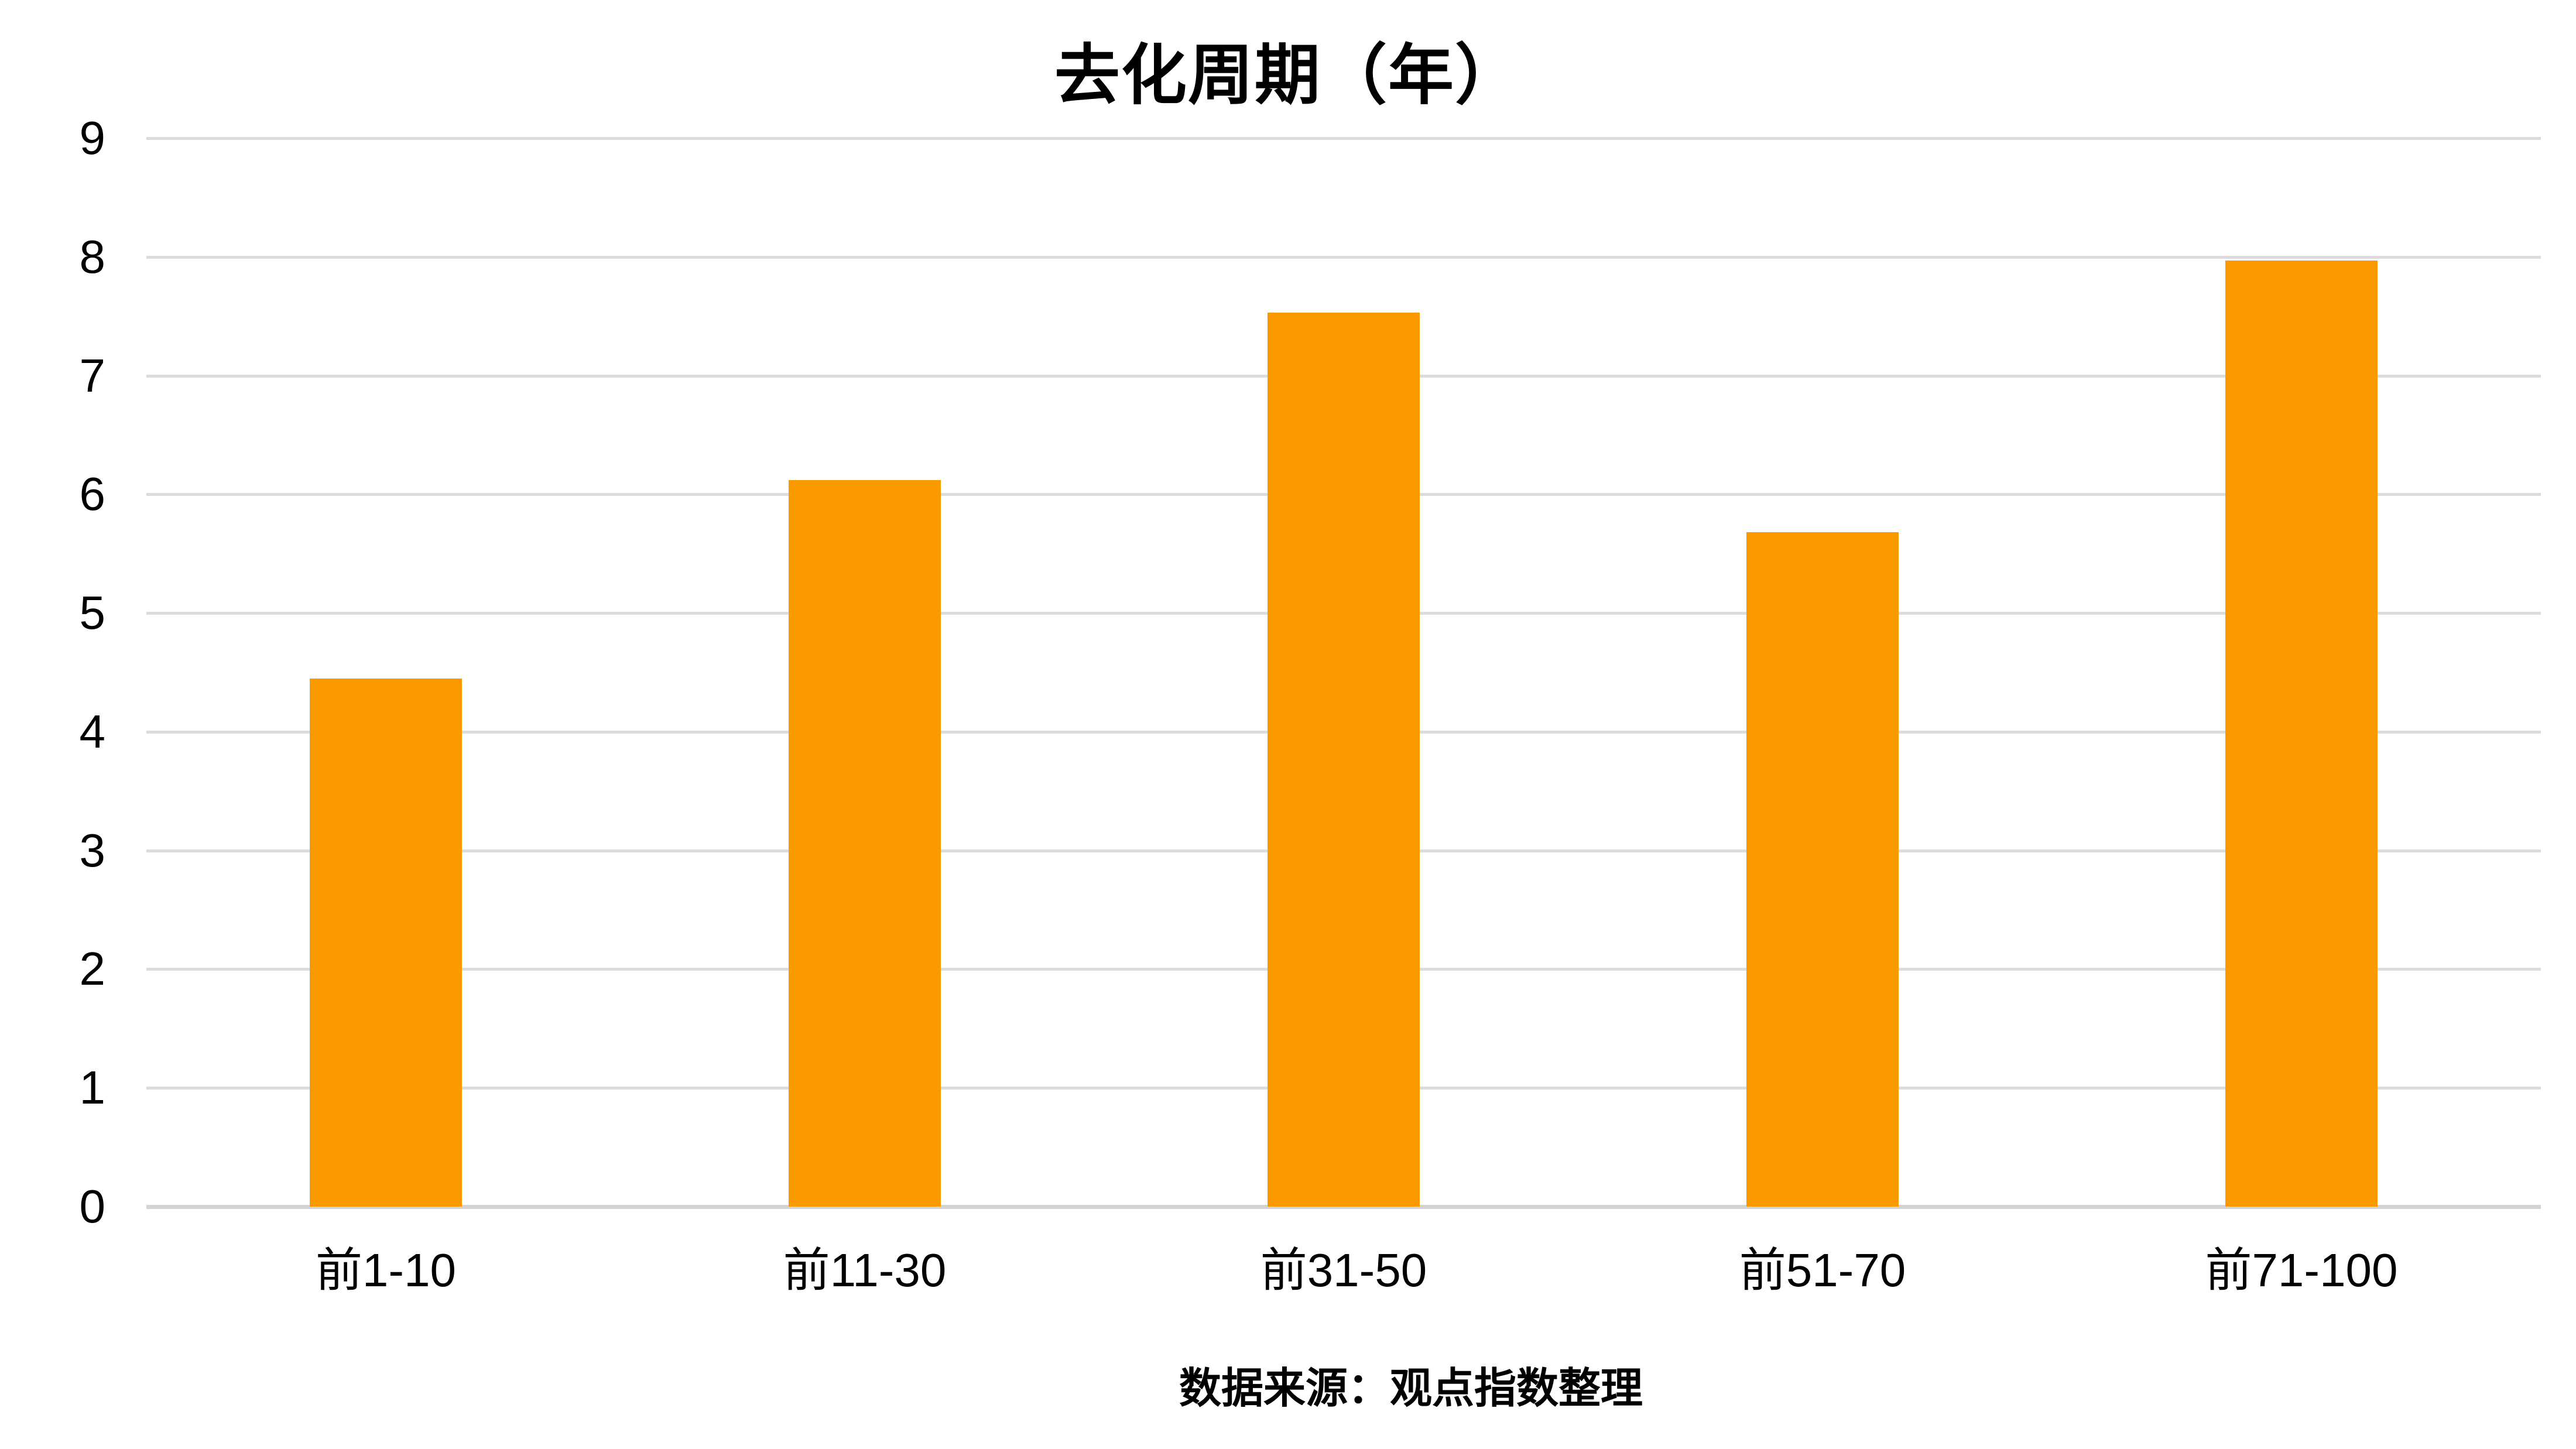 Image resolution: width=2576 pixels, height=1449 pixels. What do you see at coordinates (53, 672) in the screenshot?
I see `y-axis: 0 1 2 3 4 5 6 7 8 9` at bounding box center [53, 672].